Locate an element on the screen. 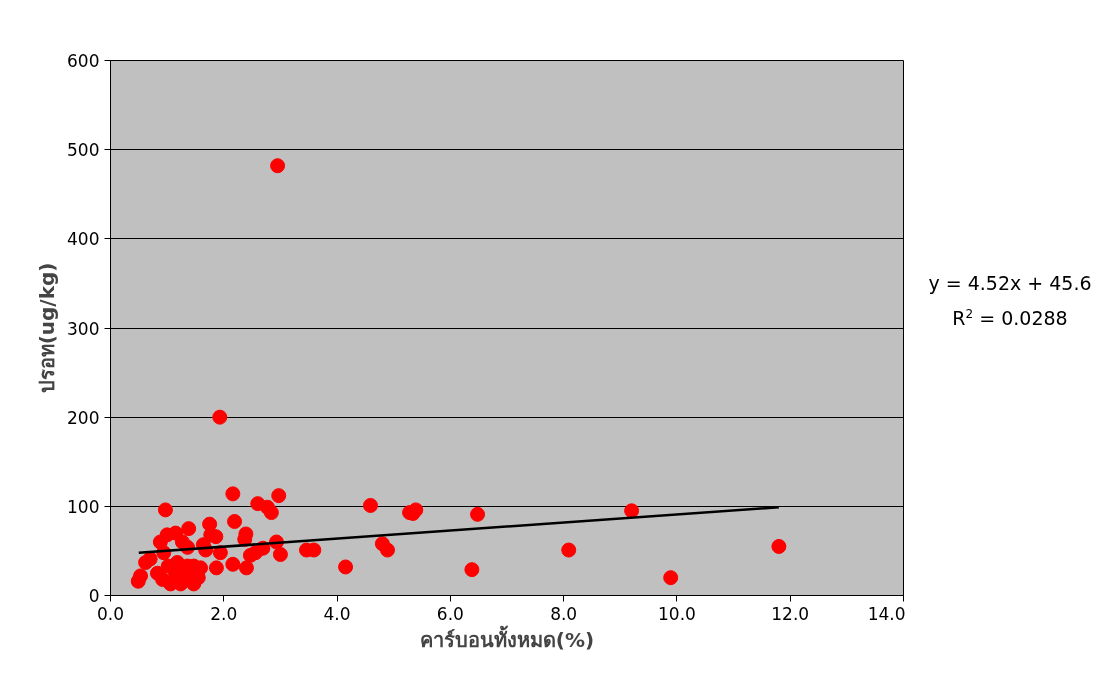 The image size is (1114, 699). y-tick-label: 600 is located at coordinates (83, 61).